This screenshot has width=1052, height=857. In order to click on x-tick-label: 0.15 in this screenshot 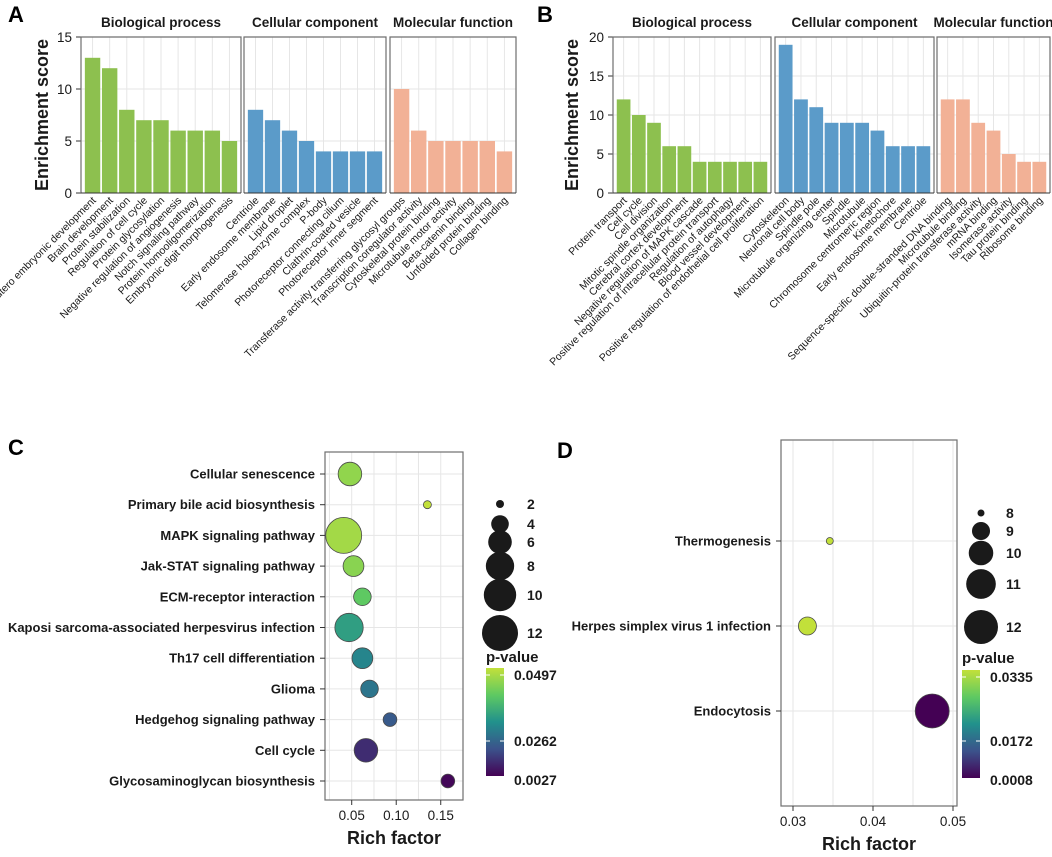, I will do `click(441, 815)`.